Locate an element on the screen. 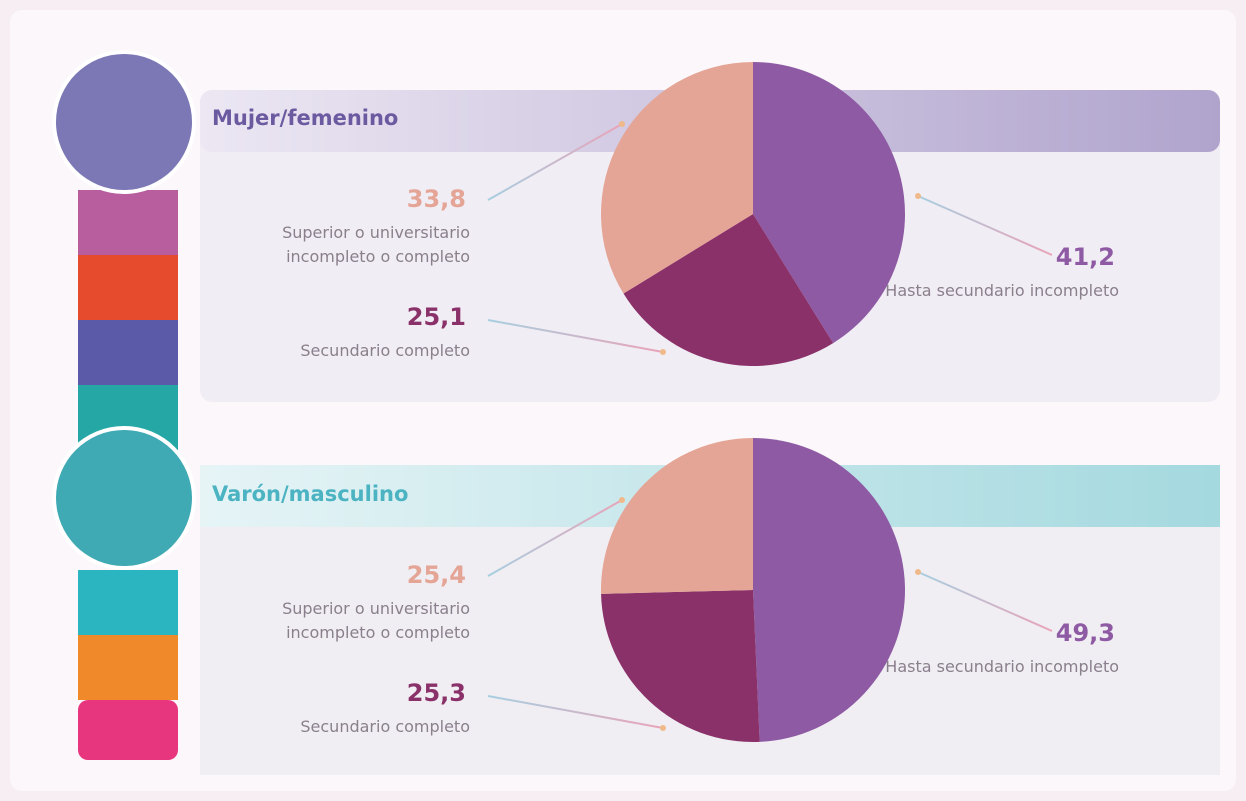  value-label: 49,3 is located at coordinates (1085, 633).